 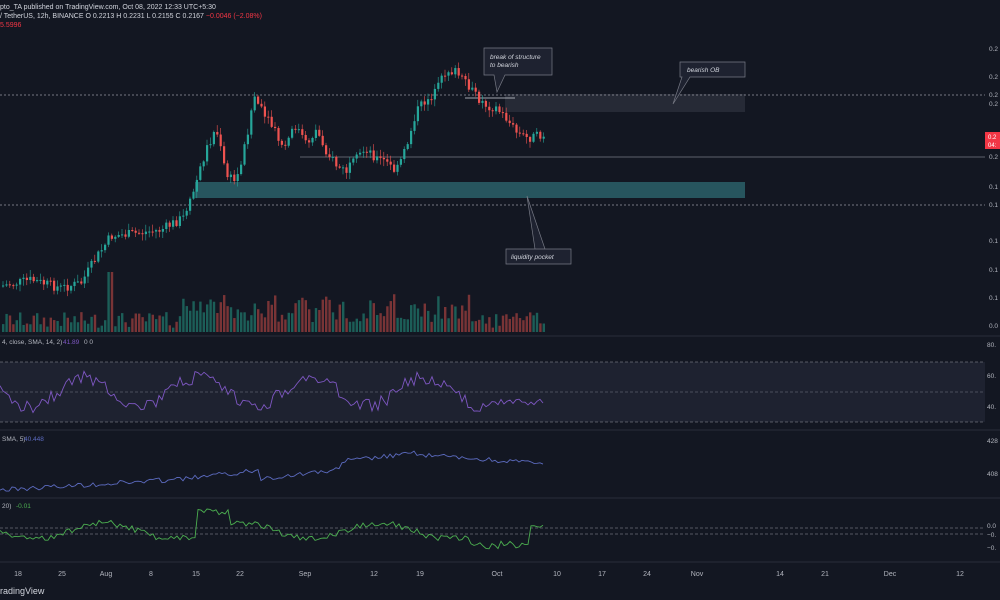 I want to click on indicator-axis: 80. 60. 40. 428 408 0.0 −0. −0., so click(x=992, y=447).